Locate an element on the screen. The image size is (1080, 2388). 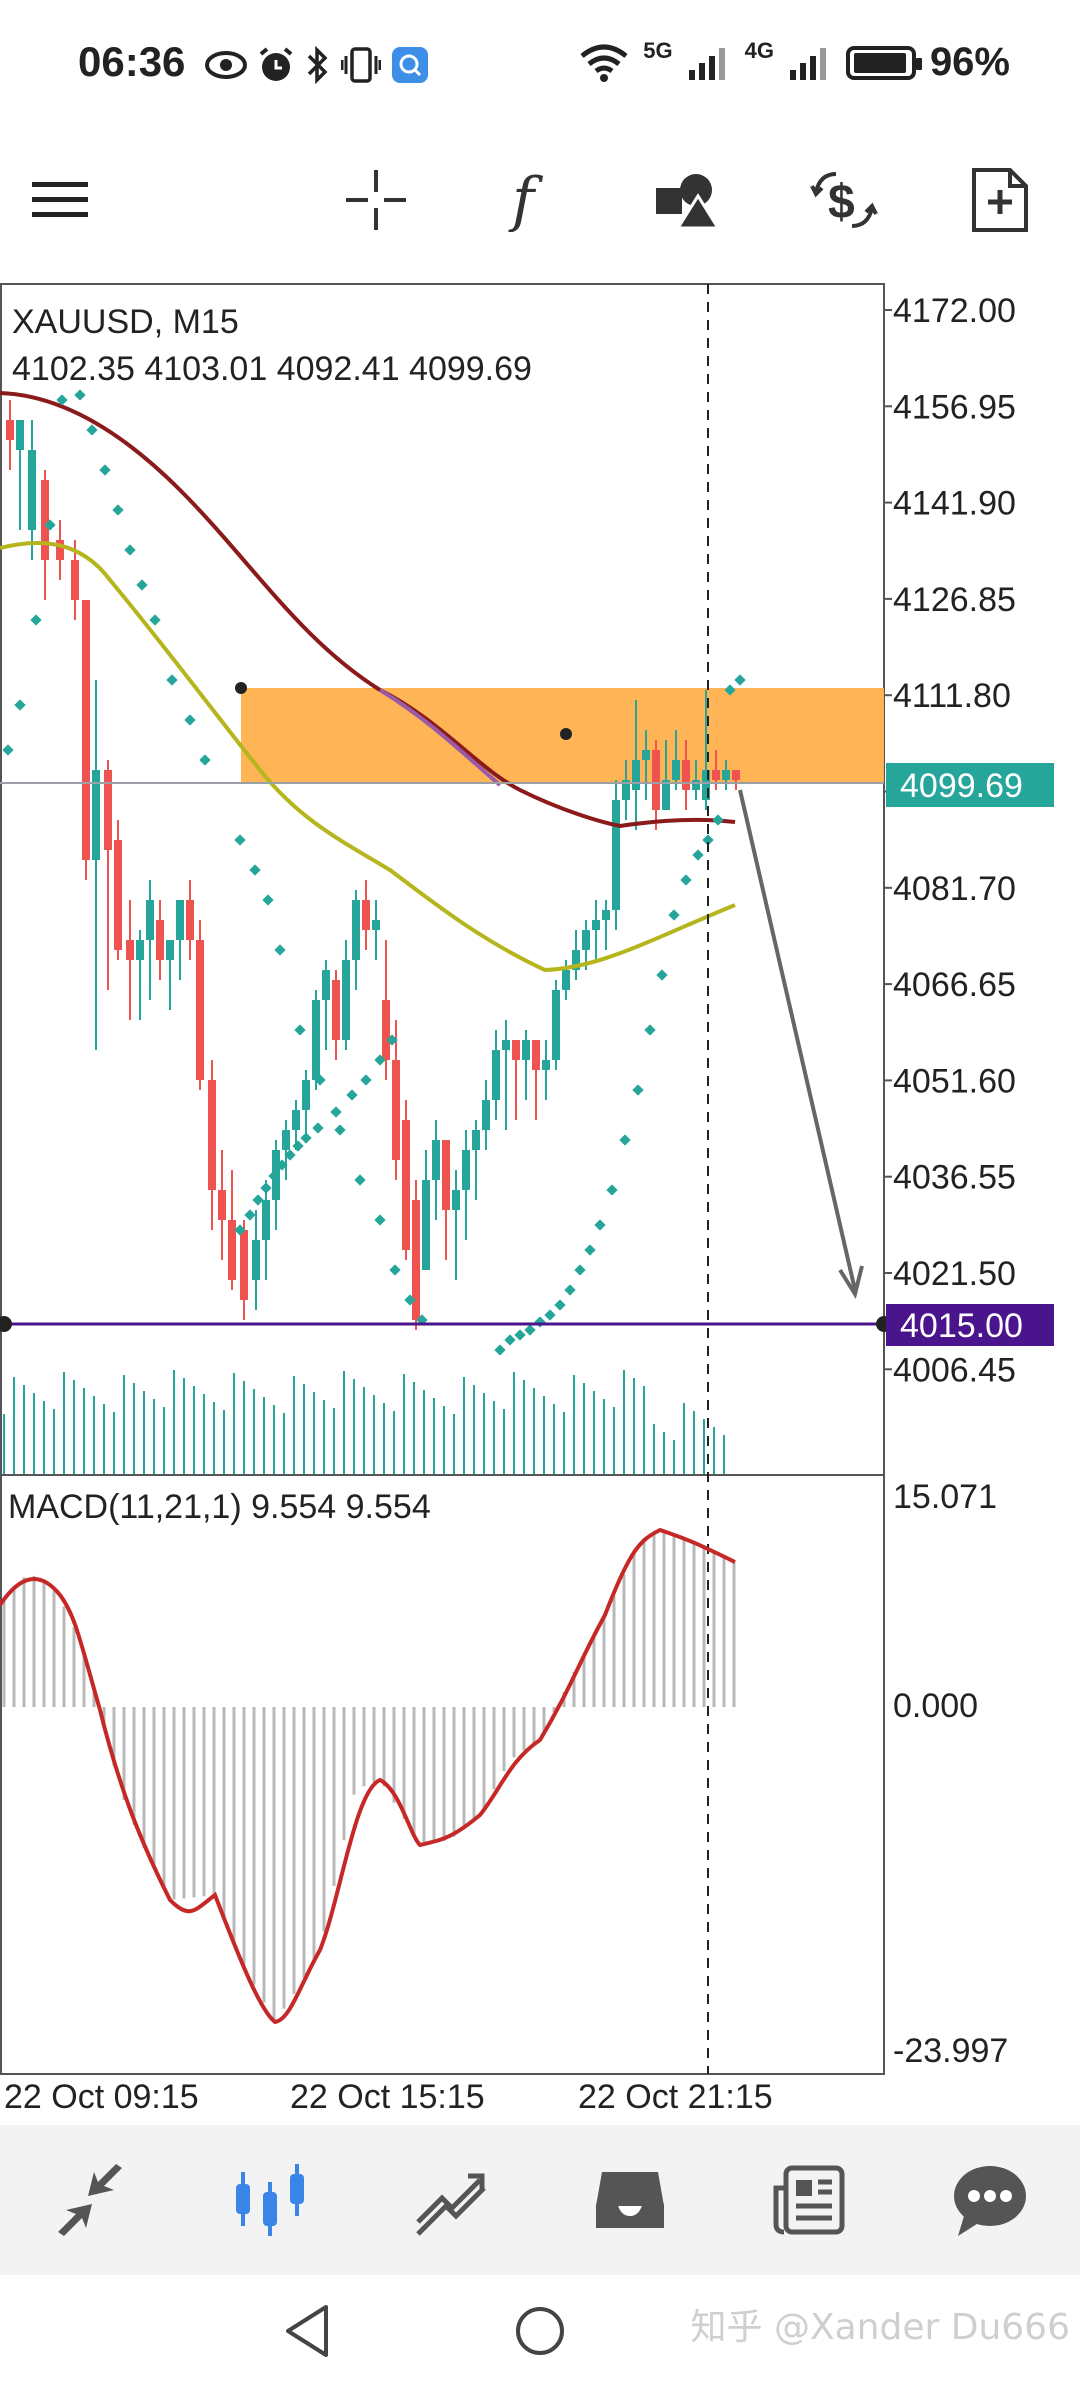
app-badge-icon is located at coordinates (410, 65).